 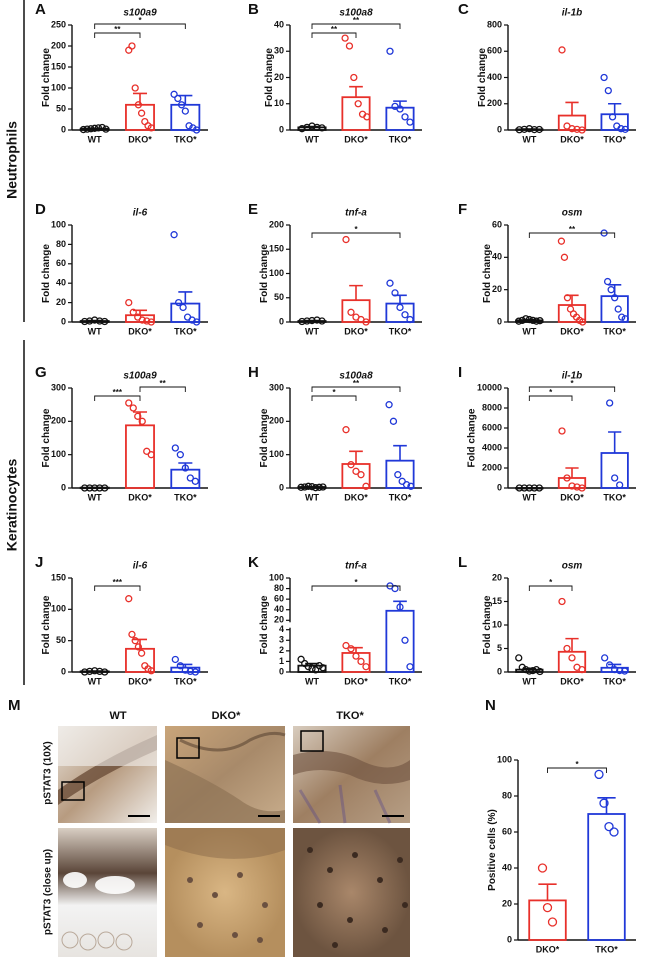 What do you see at coordinates (356, 213) in the screenshot?
I see `chart-title: tnf-a` at bounding box center [356, 213].